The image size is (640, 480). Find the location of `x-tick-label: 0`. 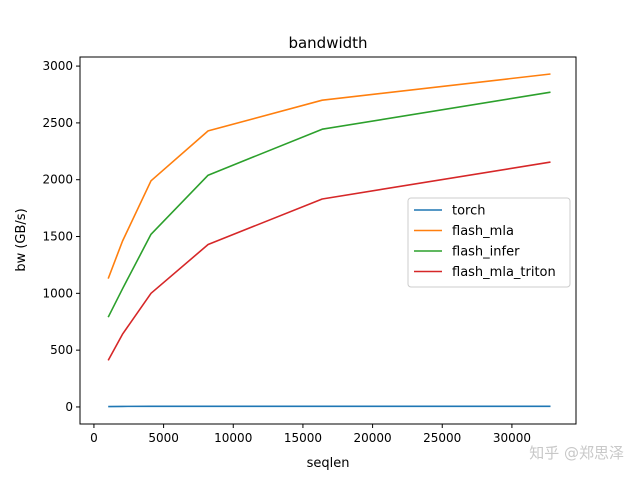

x-tick-label: 0 is located at coordinates (94, 438).